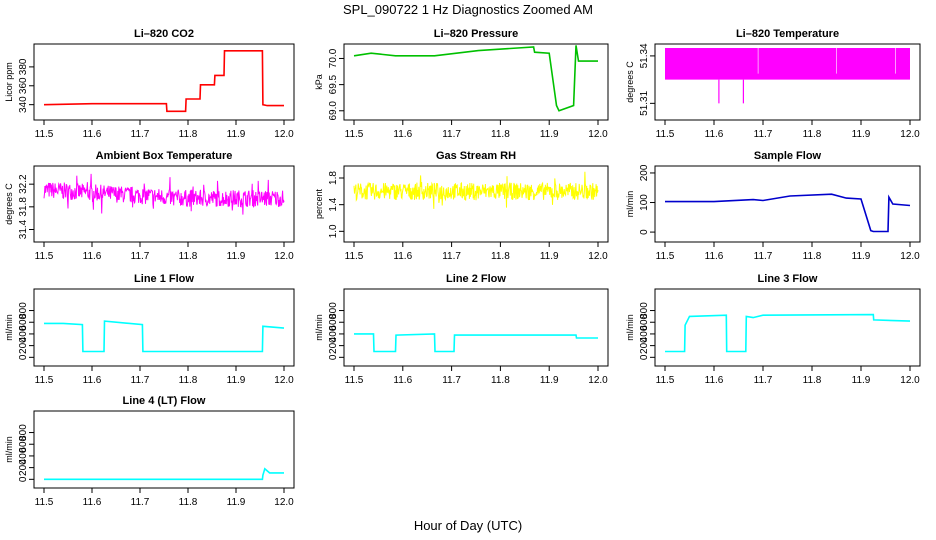 This screenshot has width=936, height=540. I want to click on y-axis: 1.0 1.4 1.8, so click(336, 204).